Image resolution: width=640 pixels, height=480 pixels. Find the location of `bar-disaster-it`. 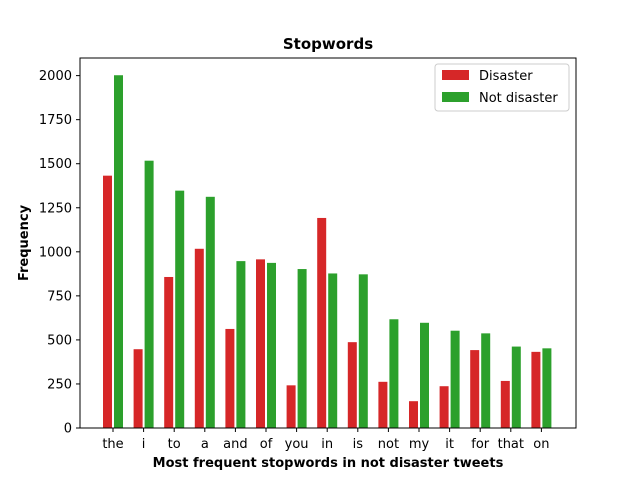

bar-disaster-it is located at coordinates (444, 407).